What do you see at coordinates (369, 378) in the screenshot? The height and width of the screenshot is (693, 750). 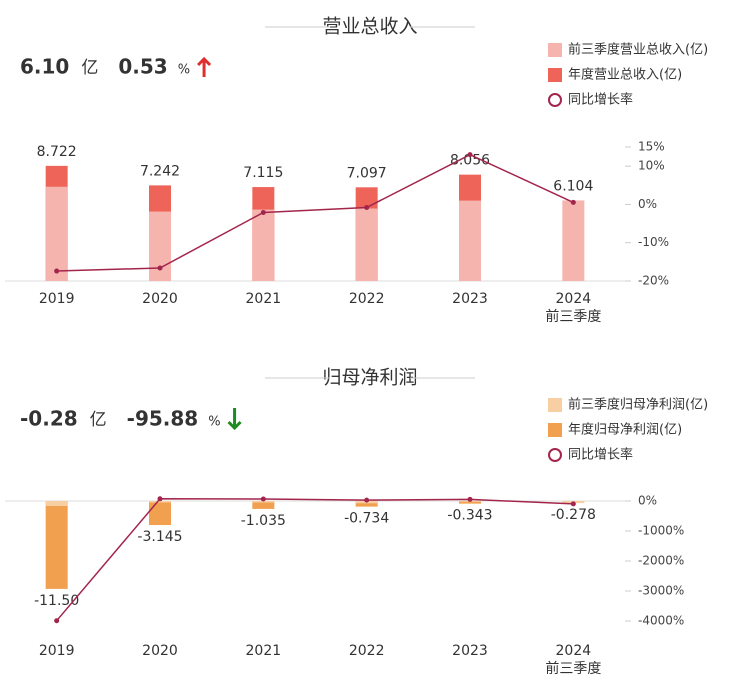 I see `chart-title: 归母净利润` at bounding box center [369, 378].